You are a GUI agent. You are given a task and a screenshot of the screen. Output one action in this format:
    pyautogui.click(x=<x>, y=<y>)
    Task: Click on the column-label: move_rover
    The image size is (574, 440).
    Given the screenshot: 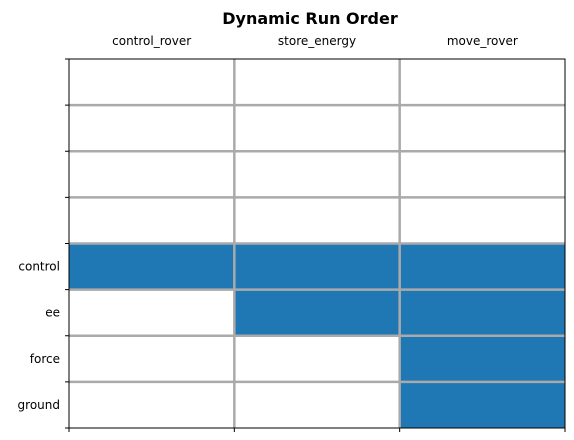 What is the action you would take?
    pyautogui.click(x=482, y=41)
    